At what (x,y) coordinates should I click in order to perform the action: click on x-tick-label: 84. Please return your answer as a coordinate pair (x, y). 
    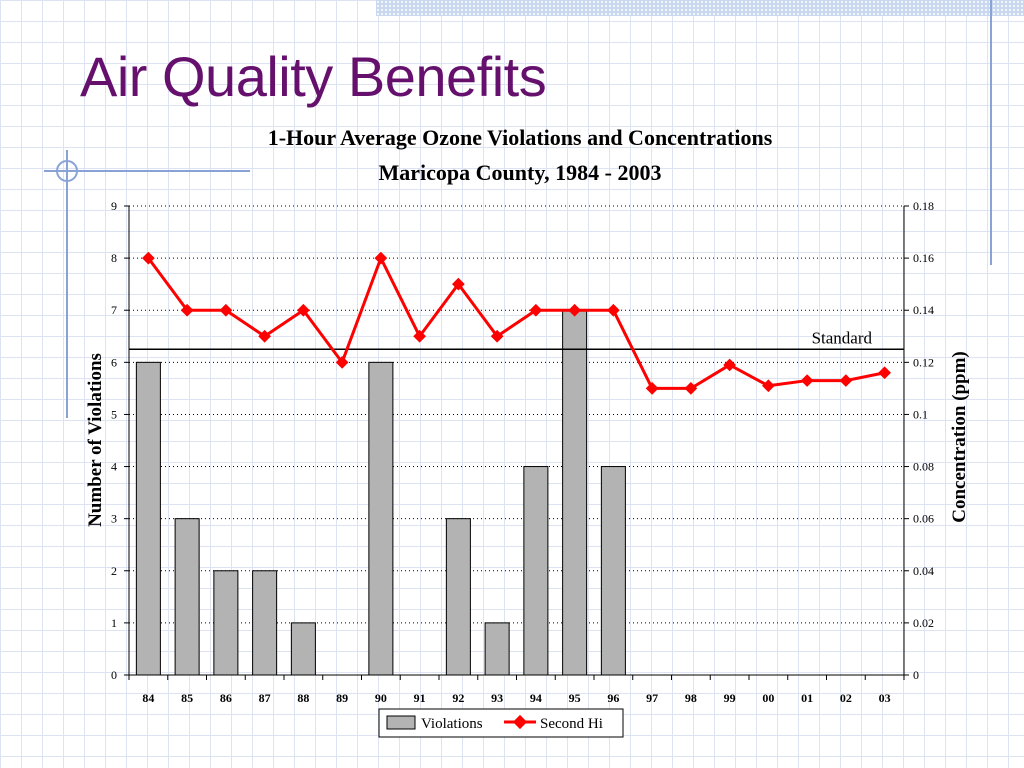
    Looking at the image, I should click on (148, 698).